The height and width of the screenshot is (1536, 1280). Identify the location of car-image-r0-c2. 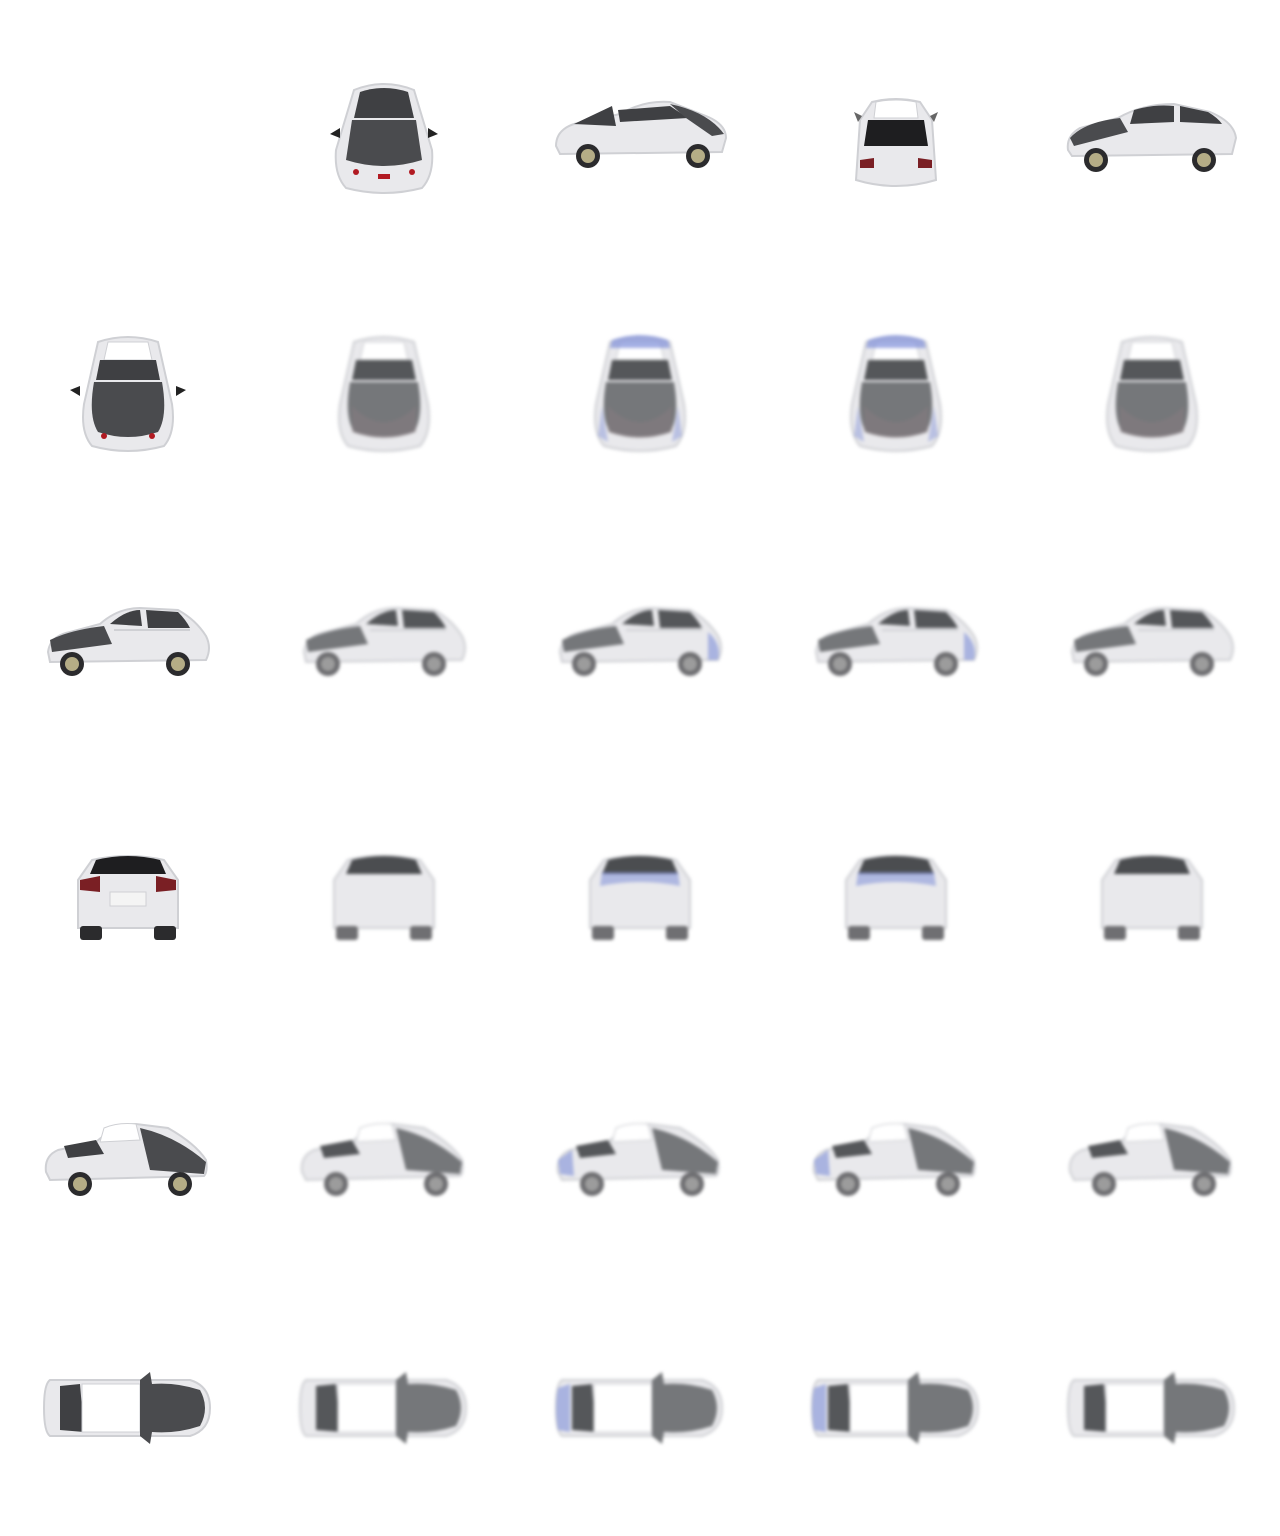
(640, 128).